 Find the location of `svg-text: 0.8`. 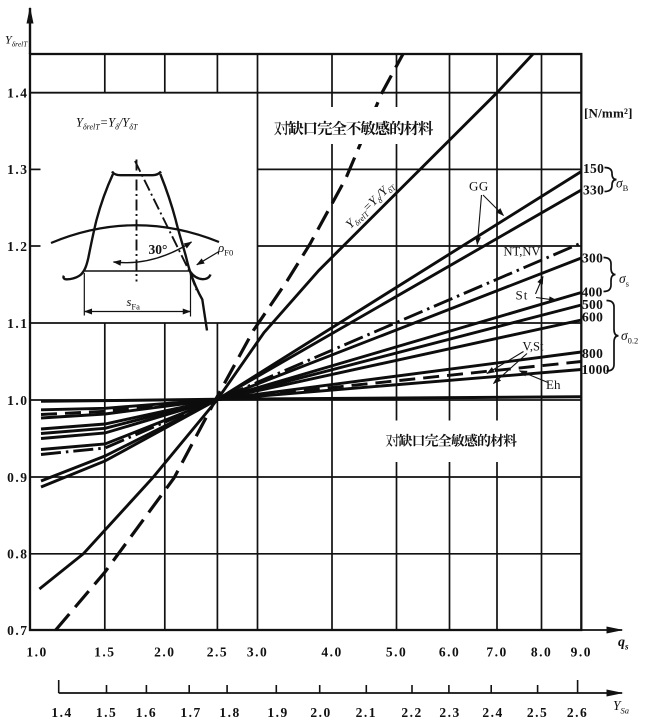

svg-text: 0.8 is located at coordinates (17, 554).